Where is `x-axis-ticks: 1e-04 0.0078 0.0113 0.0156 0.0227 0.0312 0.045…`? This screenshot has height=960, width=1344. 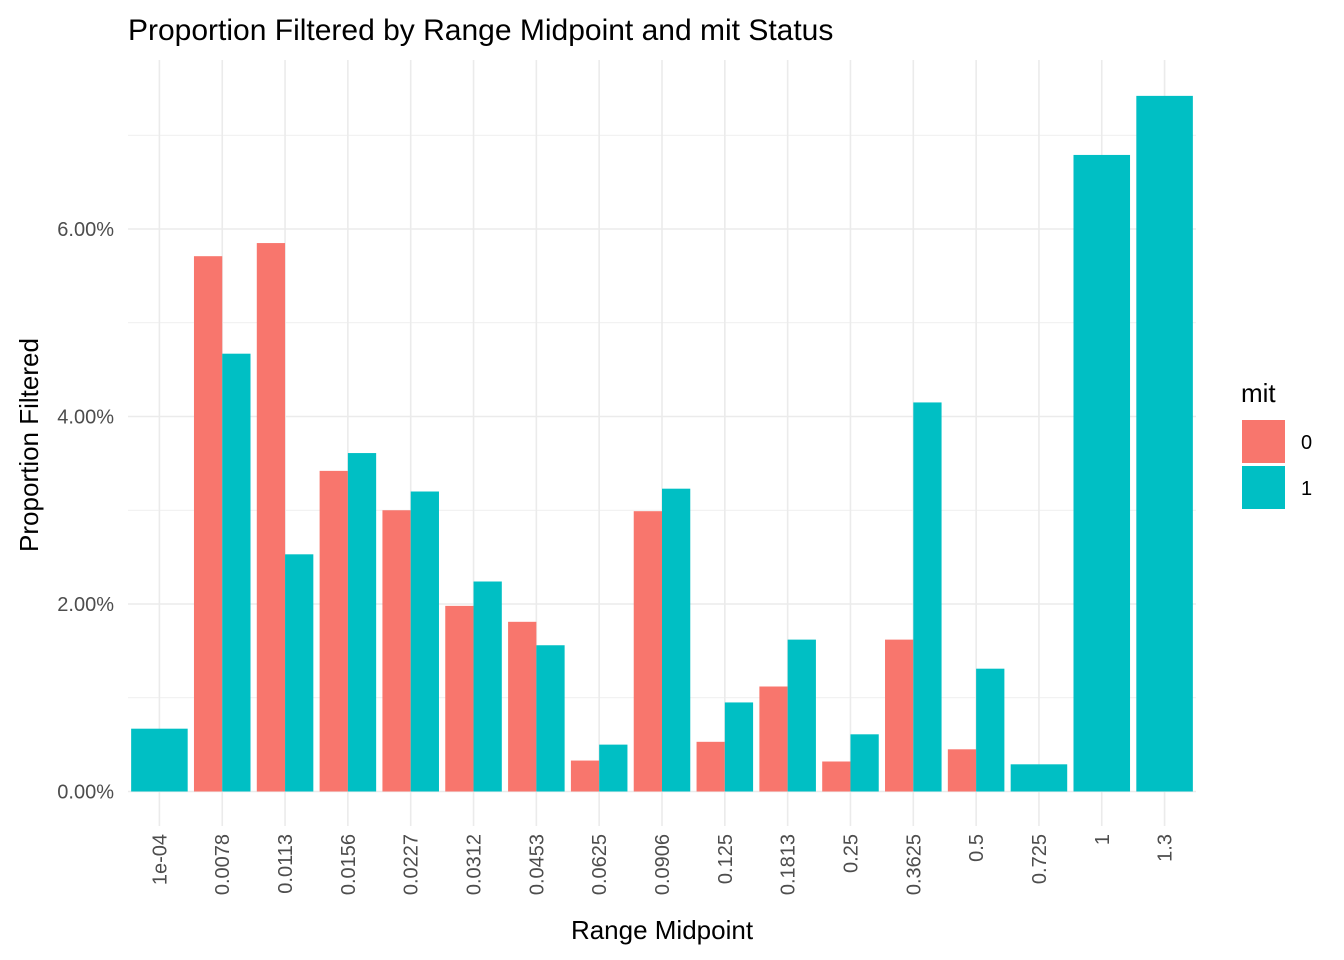 x-axis-ticks: 1e-04 0.0078 0.0113 0.0156 0.0227 0.0312 0.045… is located at coordinates (662, 864).